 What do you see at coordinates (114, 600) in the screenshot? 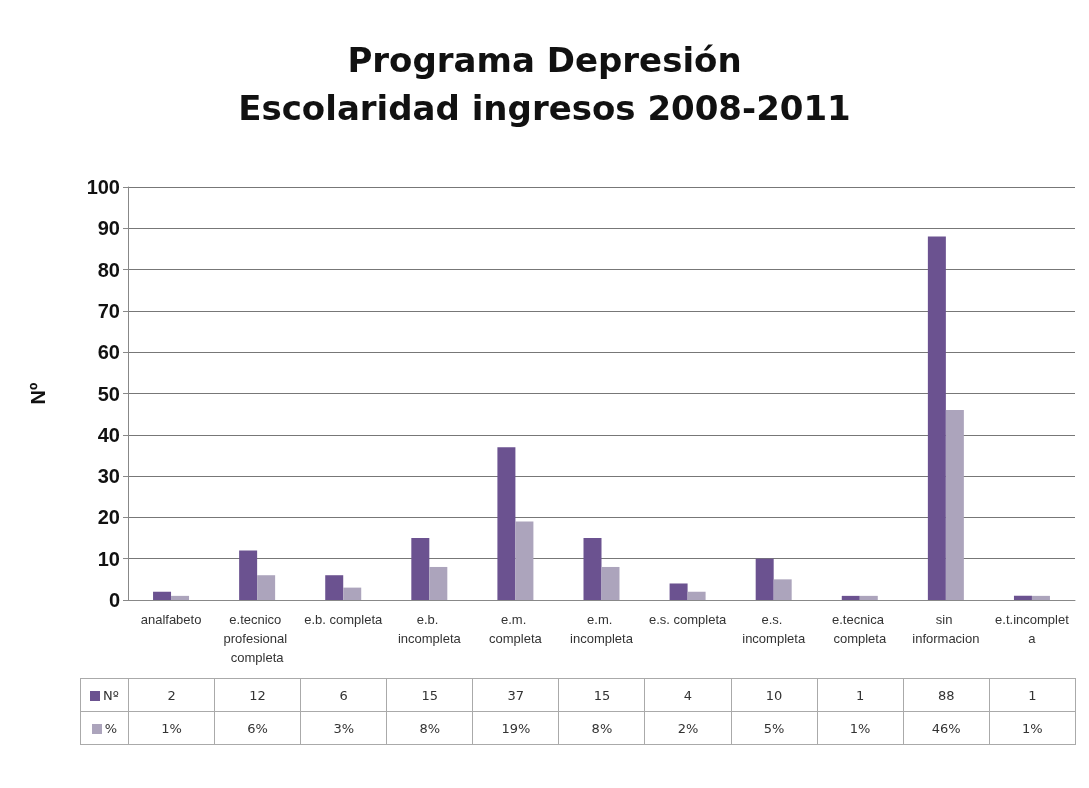
I see `y-tick-label: 0` at bounding box center [114, 600].